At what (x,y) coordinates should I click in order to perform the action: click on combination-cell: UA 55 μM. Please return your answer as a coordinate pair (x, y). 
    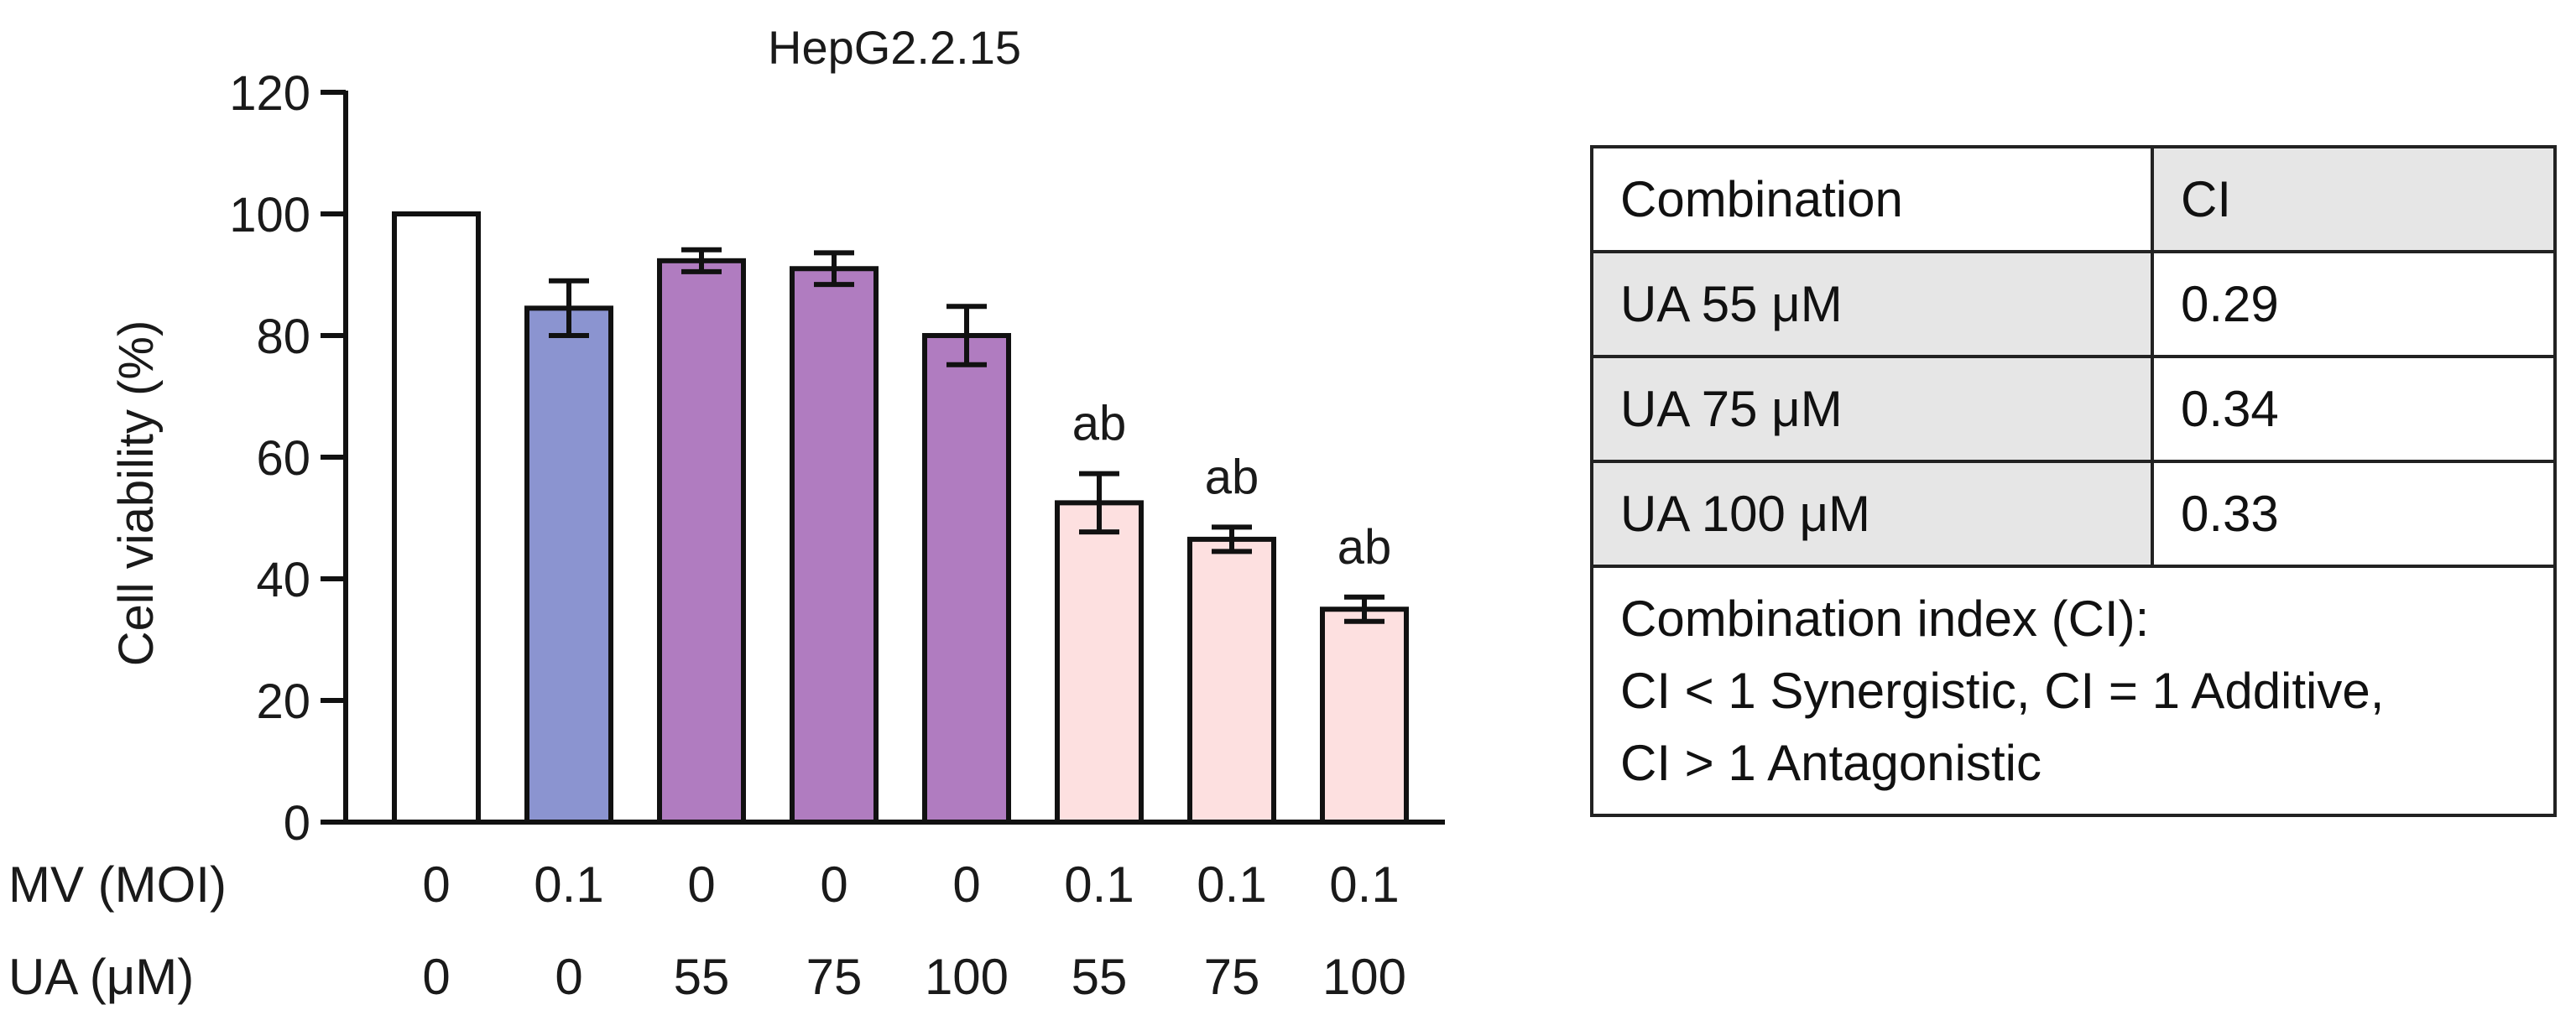
    Looking at the image, I should click on (1872, 304).